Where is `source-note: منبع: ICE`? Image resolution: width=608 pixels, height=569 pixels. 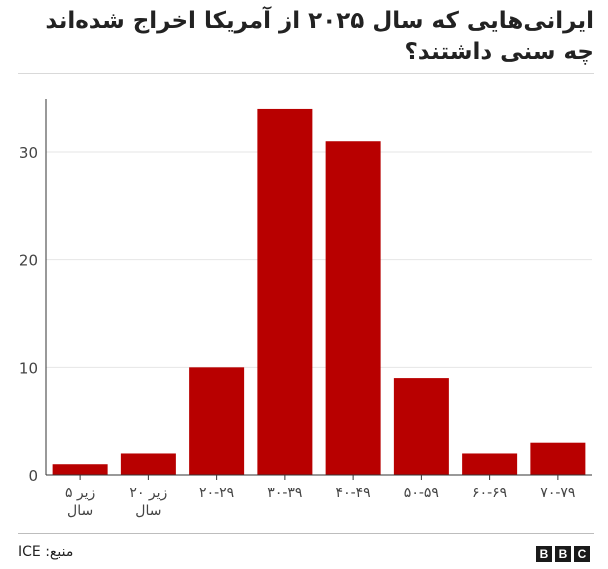 source-note: منبع: ICE is located at coordinates (46, 552).